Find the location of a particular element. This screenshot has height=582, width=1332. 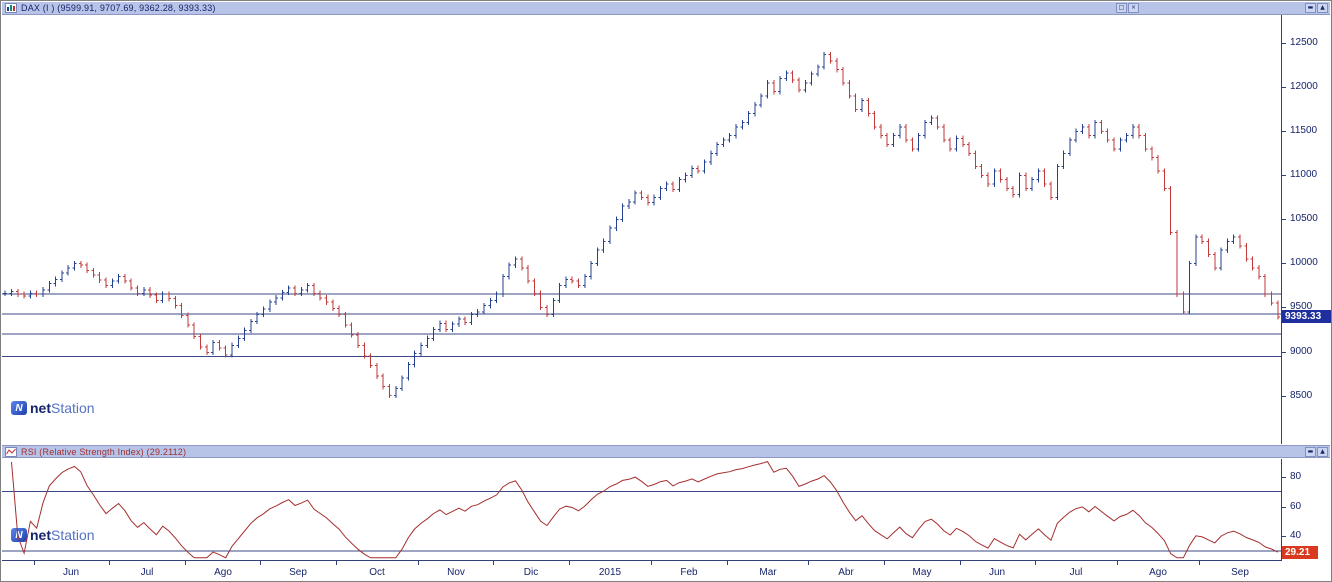

price-axis-label: 11500 is located at coordinates (1304, 130).